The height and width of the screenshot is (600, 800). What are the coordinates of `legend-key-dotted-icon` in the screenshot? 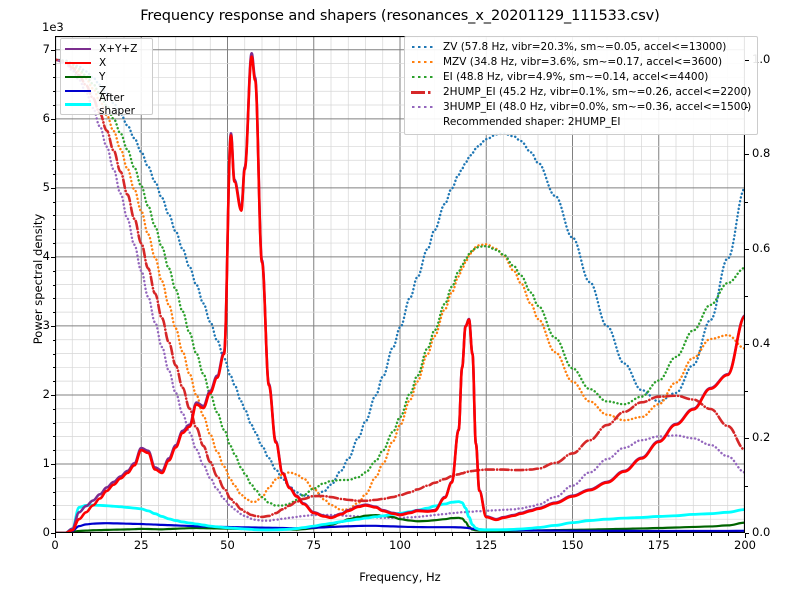 It's located at (424, 77).